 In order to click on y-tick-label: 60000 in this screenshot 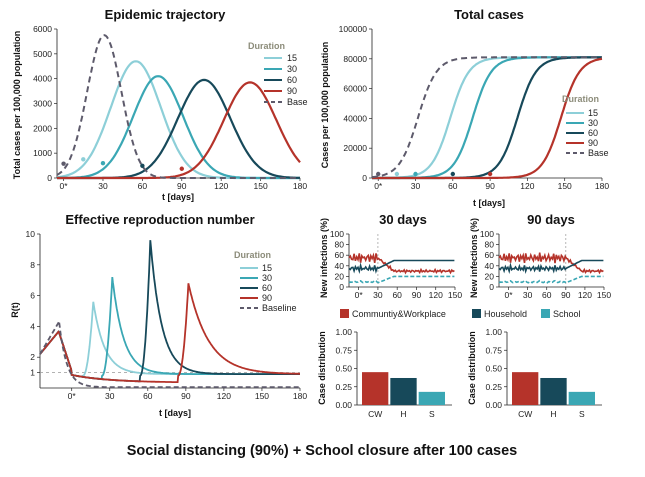, I will do `click(355, 89)`.